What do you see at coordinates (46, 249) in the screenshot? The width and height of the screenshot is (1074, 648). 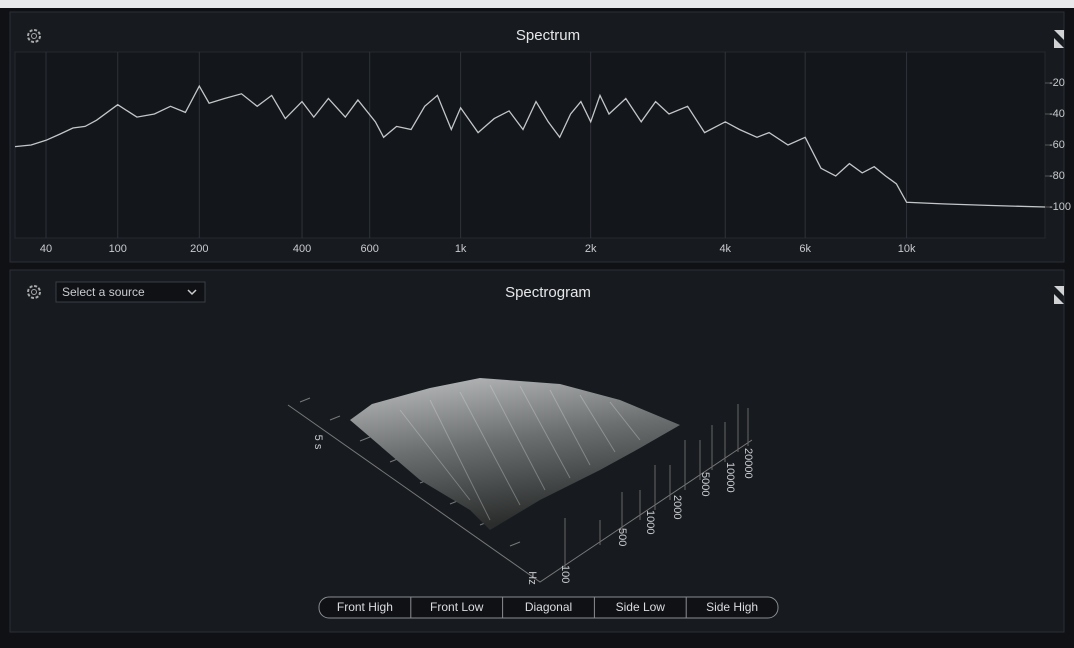 I see `x-tick-label: 40` at bounding box center [46, 249].